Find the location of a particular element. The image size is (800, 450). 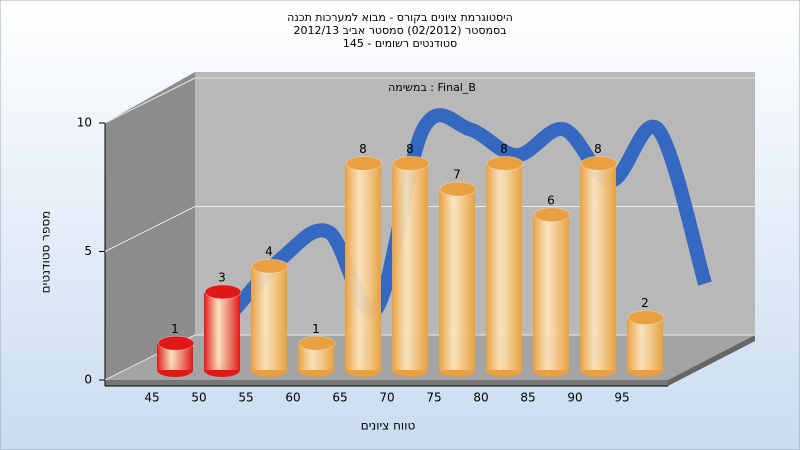

y-tick-label: 5 is located at coordinates (88, 251).